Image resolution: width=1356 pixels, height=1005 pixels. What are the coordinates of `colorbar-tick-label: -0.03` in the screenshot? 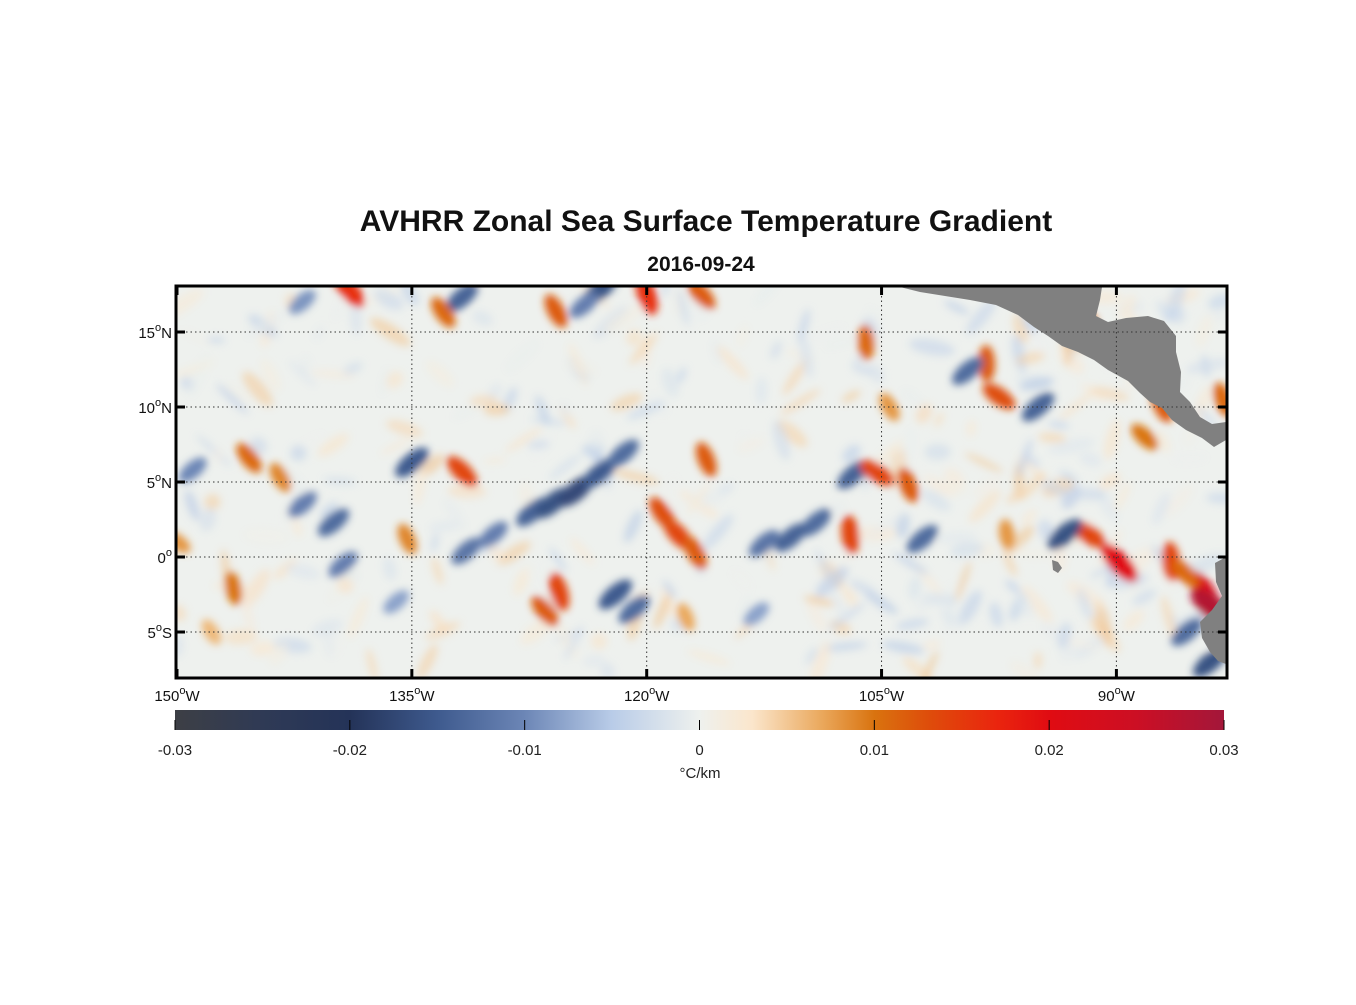 It's located at (175, 750).